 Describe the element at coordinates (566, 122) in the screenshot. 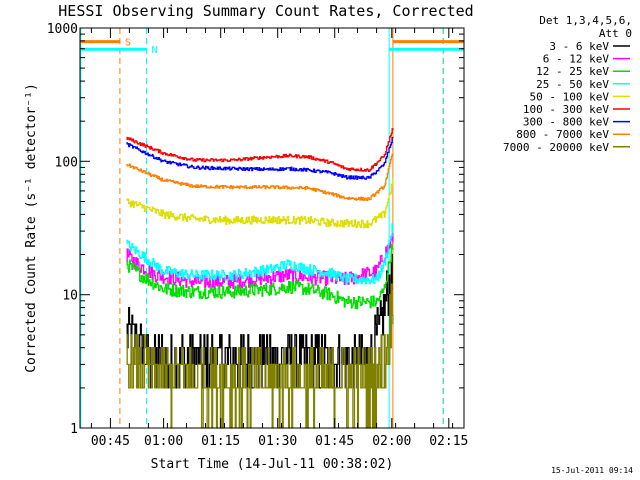

I see `legend-entry-label: 300 - 800 keV` at that location.